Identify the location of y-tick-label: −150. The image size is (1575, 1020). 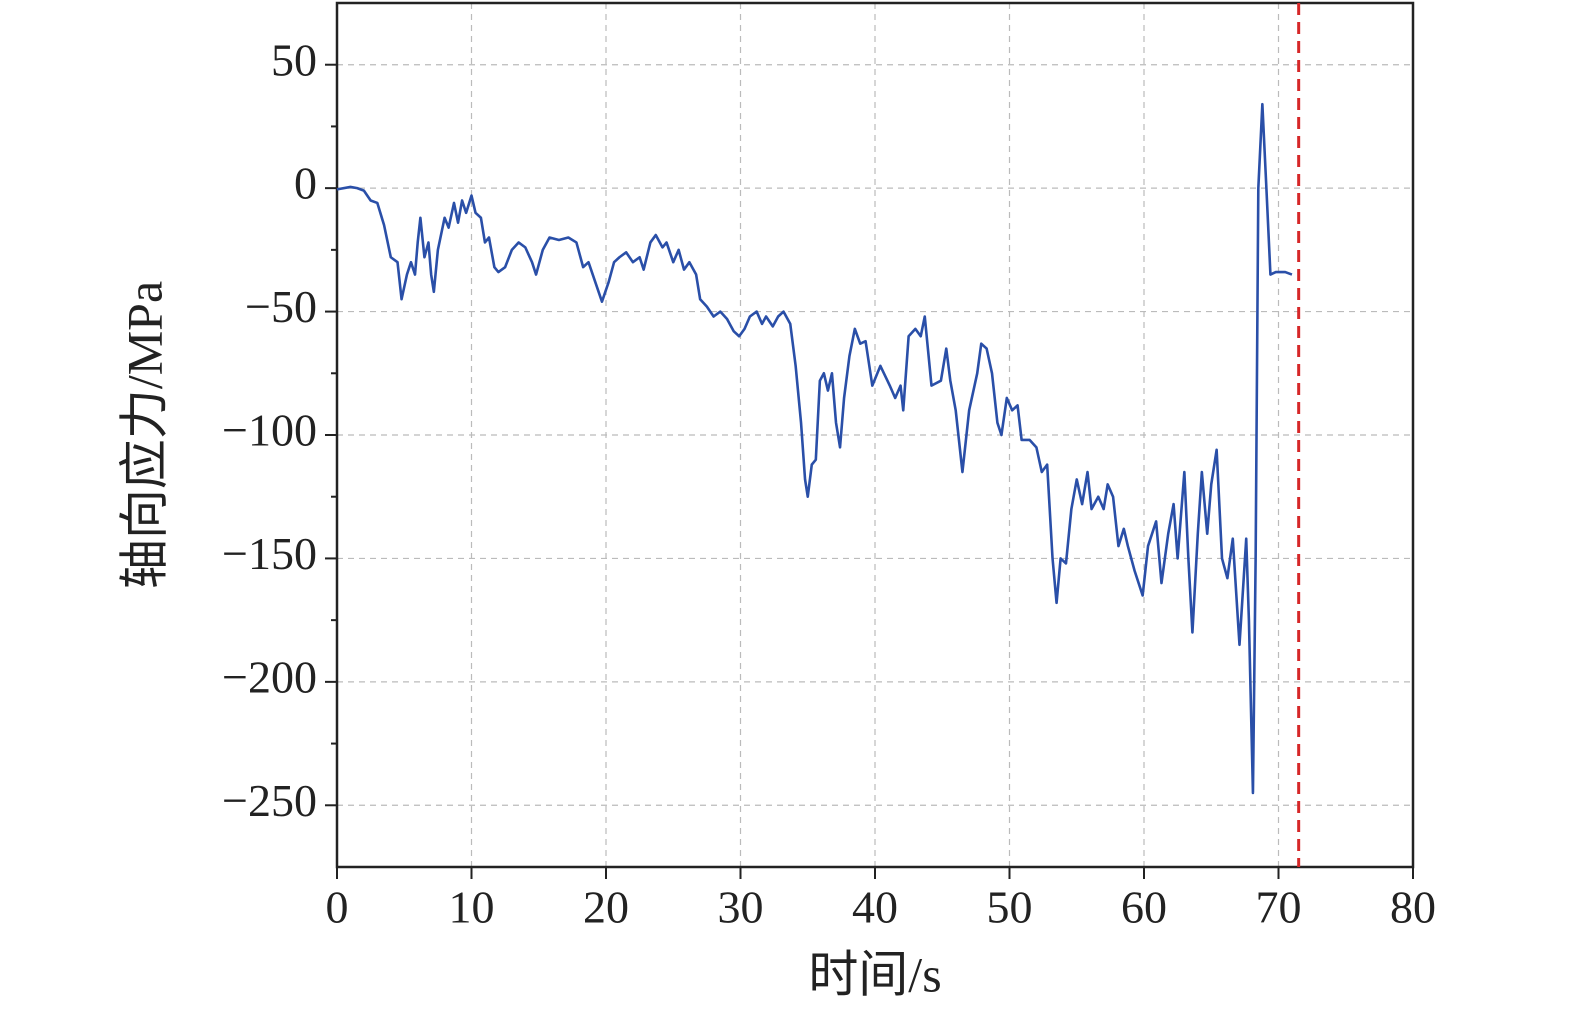
(269, 553).